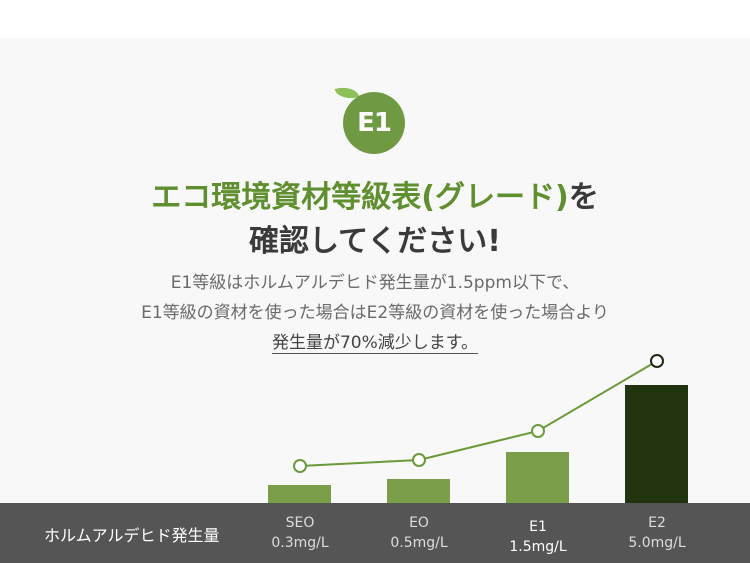 This screenshot has height=563, width=750. What do you see at coordinates (419, 543) in the screenshot?
I see `value-label: 0.5mg/L` at bounding box center [419, 543].